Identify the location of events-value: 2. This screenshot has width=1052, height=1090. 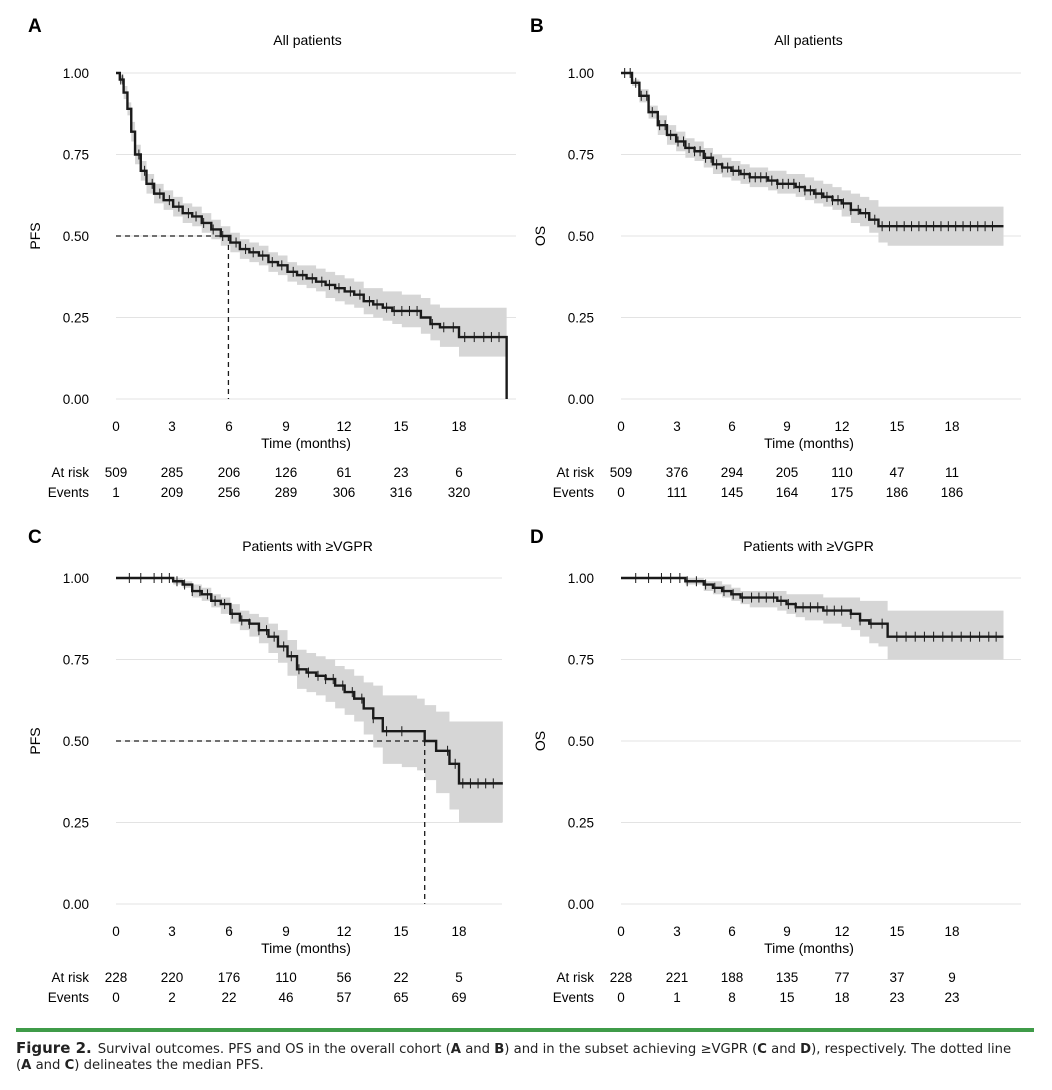
(172, 997).